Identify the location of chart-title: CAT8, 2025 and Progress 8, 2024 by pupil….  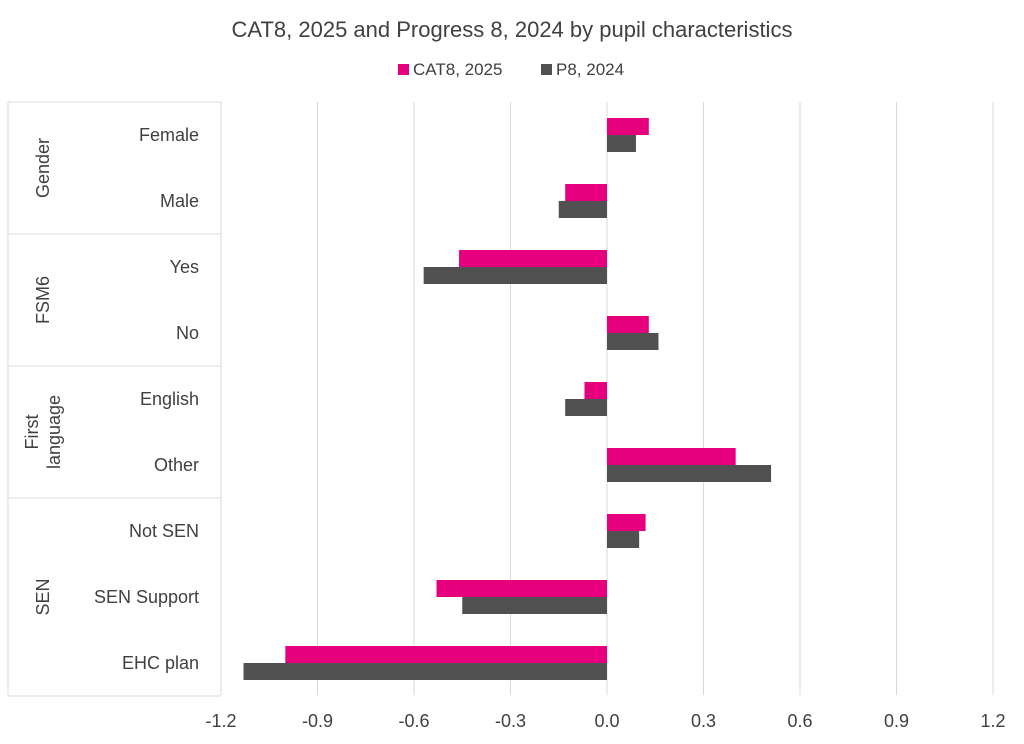
(512, 29).